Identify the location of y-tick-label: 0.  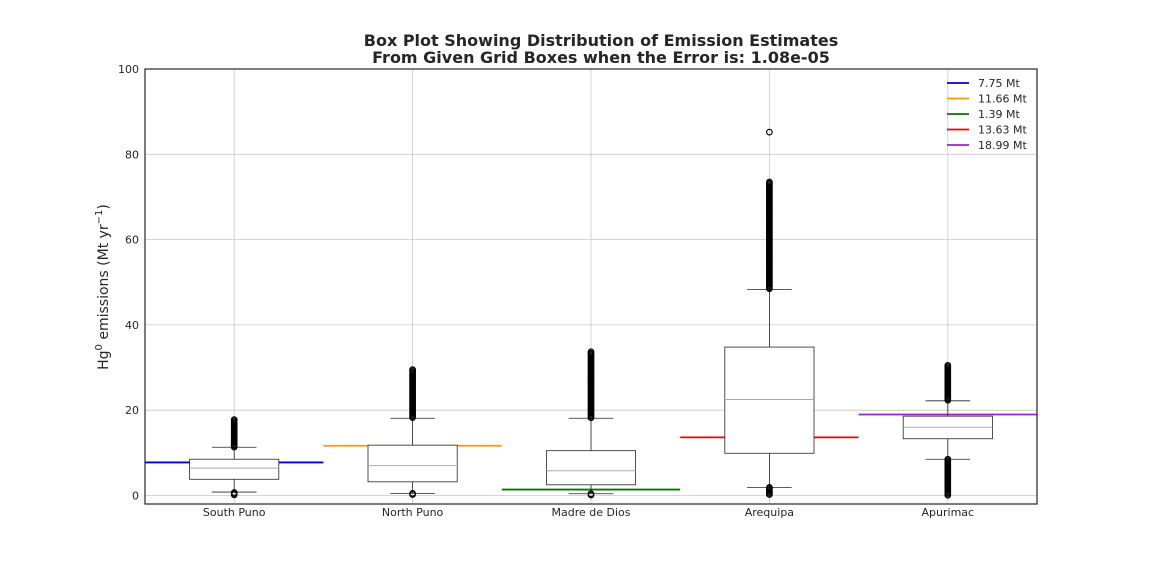
(135, 495).